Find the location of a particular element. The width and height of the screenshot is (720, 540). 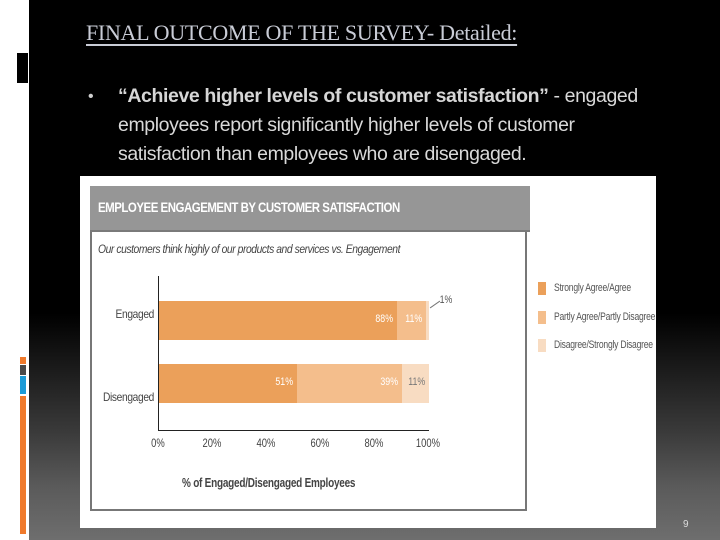

segment-disengaged-agree: 51% is located at coordinates (228, 383).